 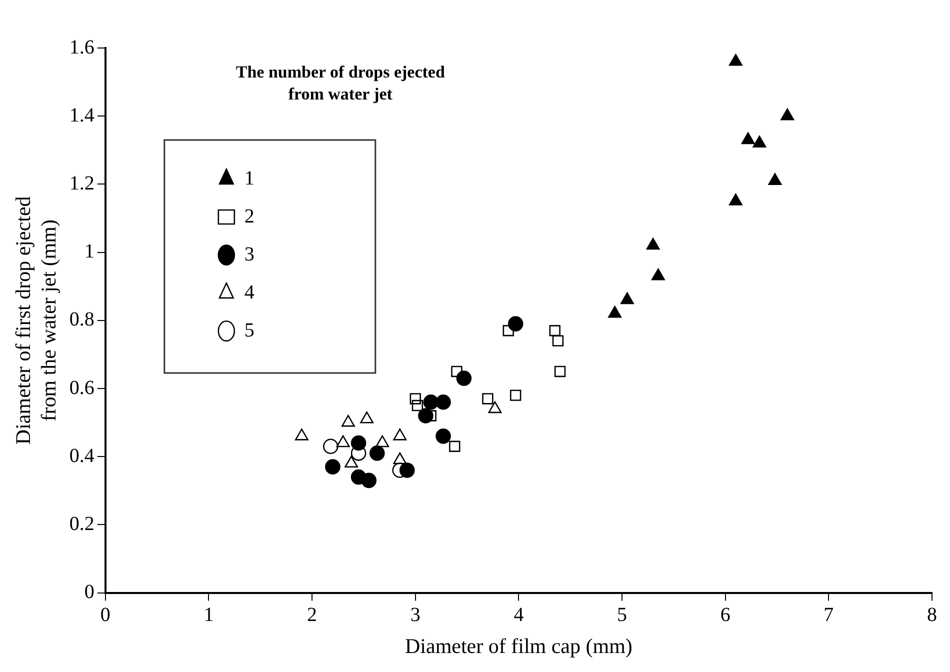 I want to click on x-tick-label: 7, so click(x=829, y=615).